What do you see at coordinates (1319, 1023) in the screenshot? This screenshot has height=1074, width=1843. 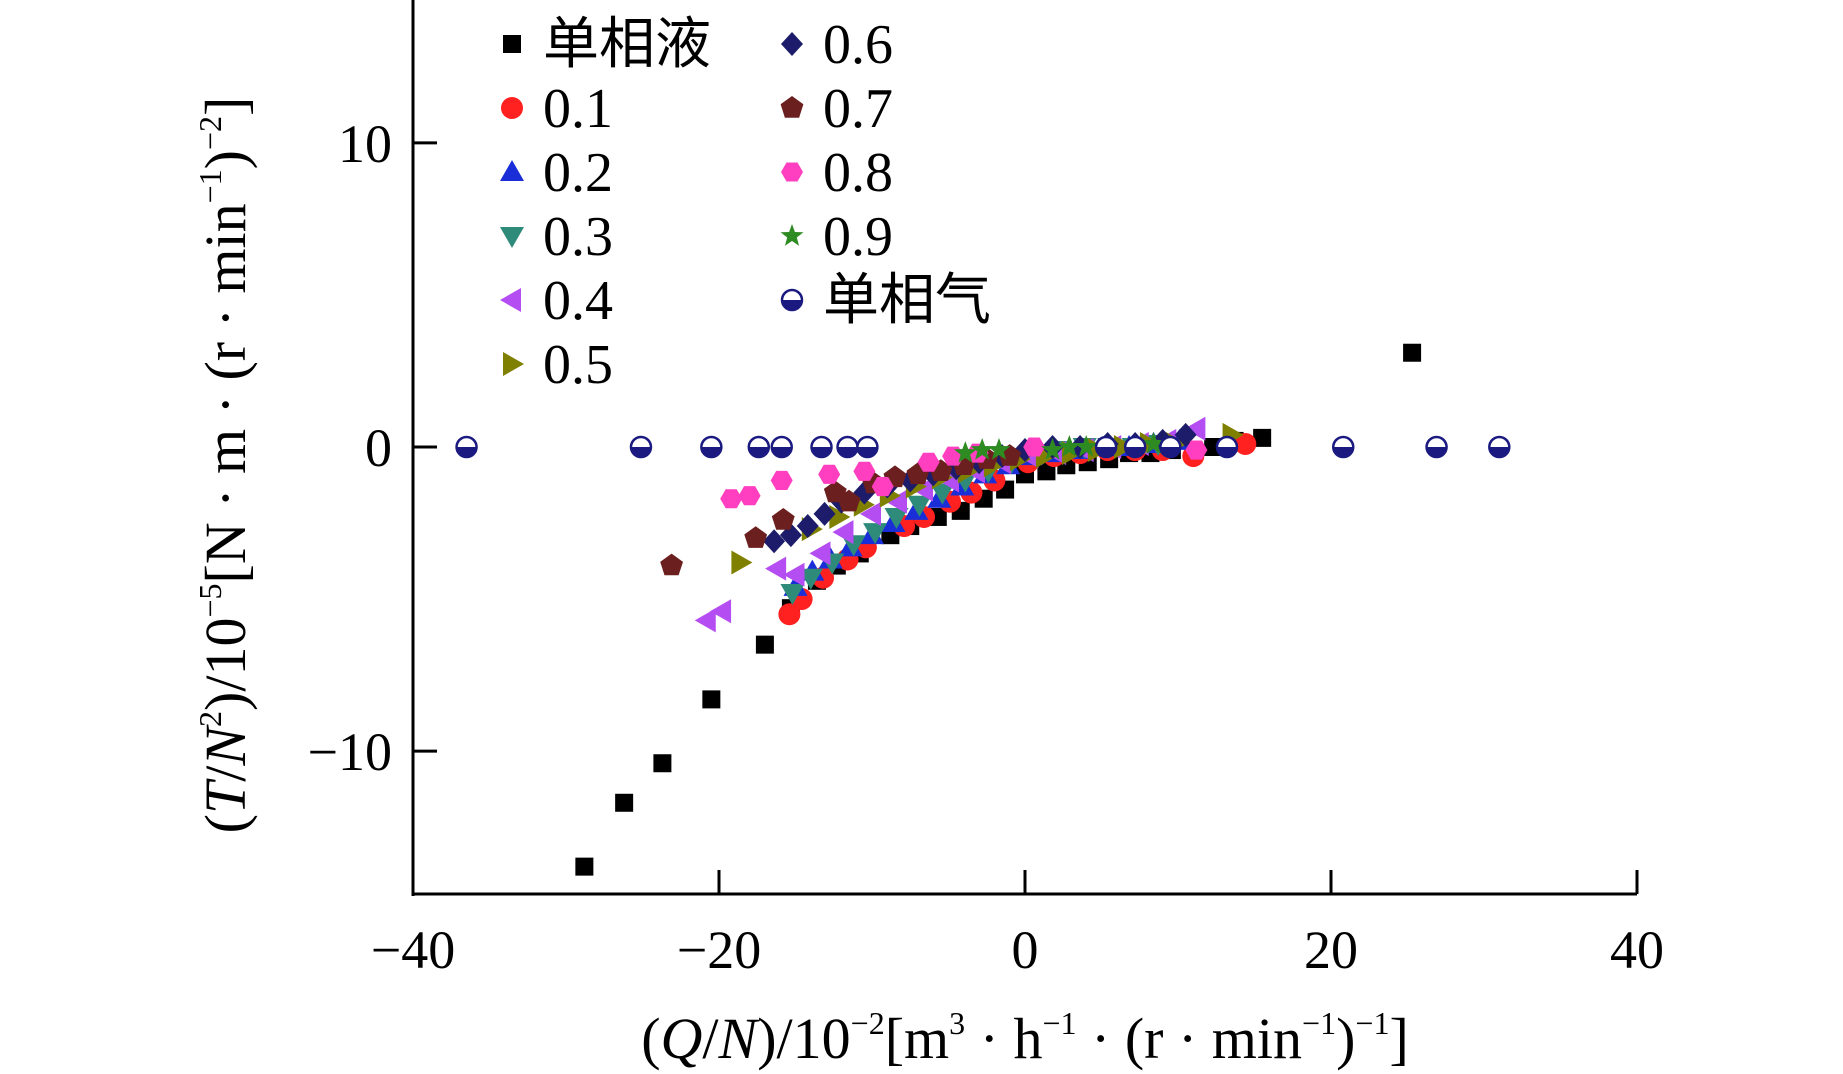 I see `x-title-exp-c: −1` at bounding box center [1319, 1023].